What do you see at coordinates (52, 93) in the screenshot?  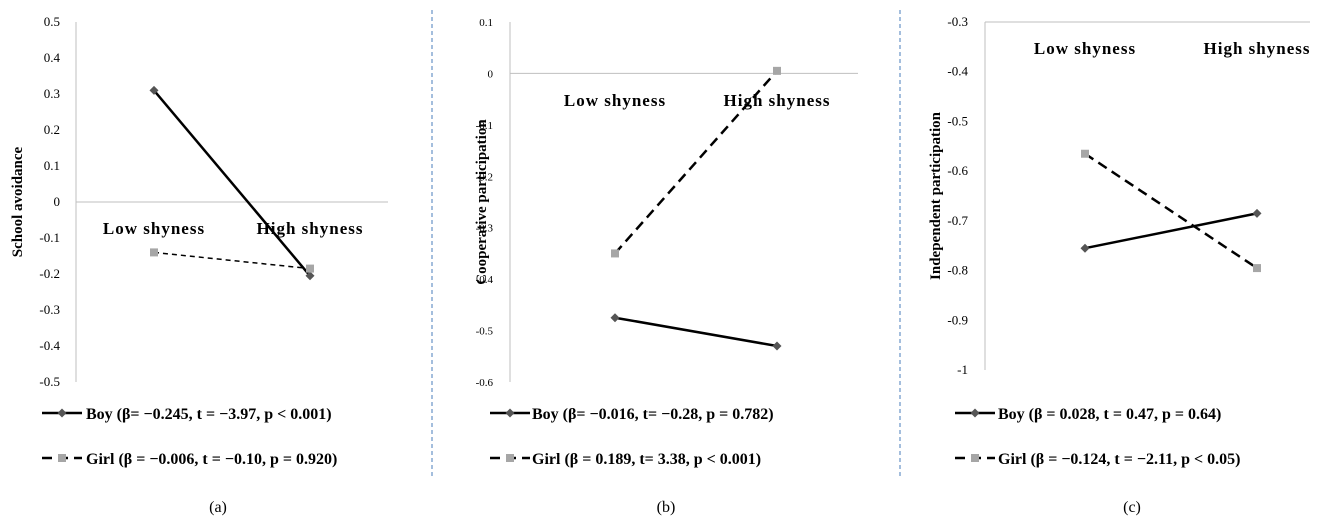 I see `y-tick-label: 0.3` at bounding box center [52, 93].